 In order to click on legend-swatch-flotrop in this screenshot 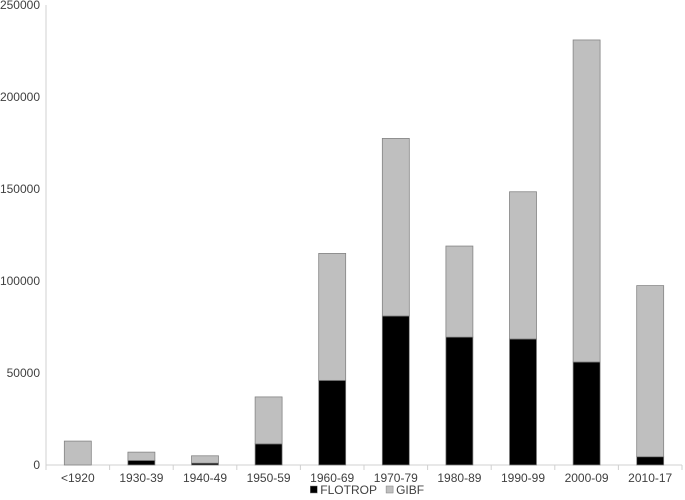, I will do `click(314, 489)`.